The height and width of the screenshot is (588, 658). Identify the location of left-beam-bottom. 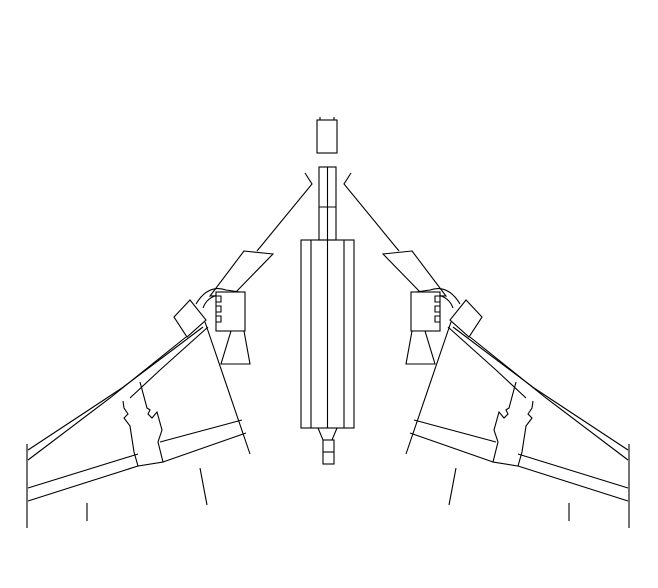
(137, 467).